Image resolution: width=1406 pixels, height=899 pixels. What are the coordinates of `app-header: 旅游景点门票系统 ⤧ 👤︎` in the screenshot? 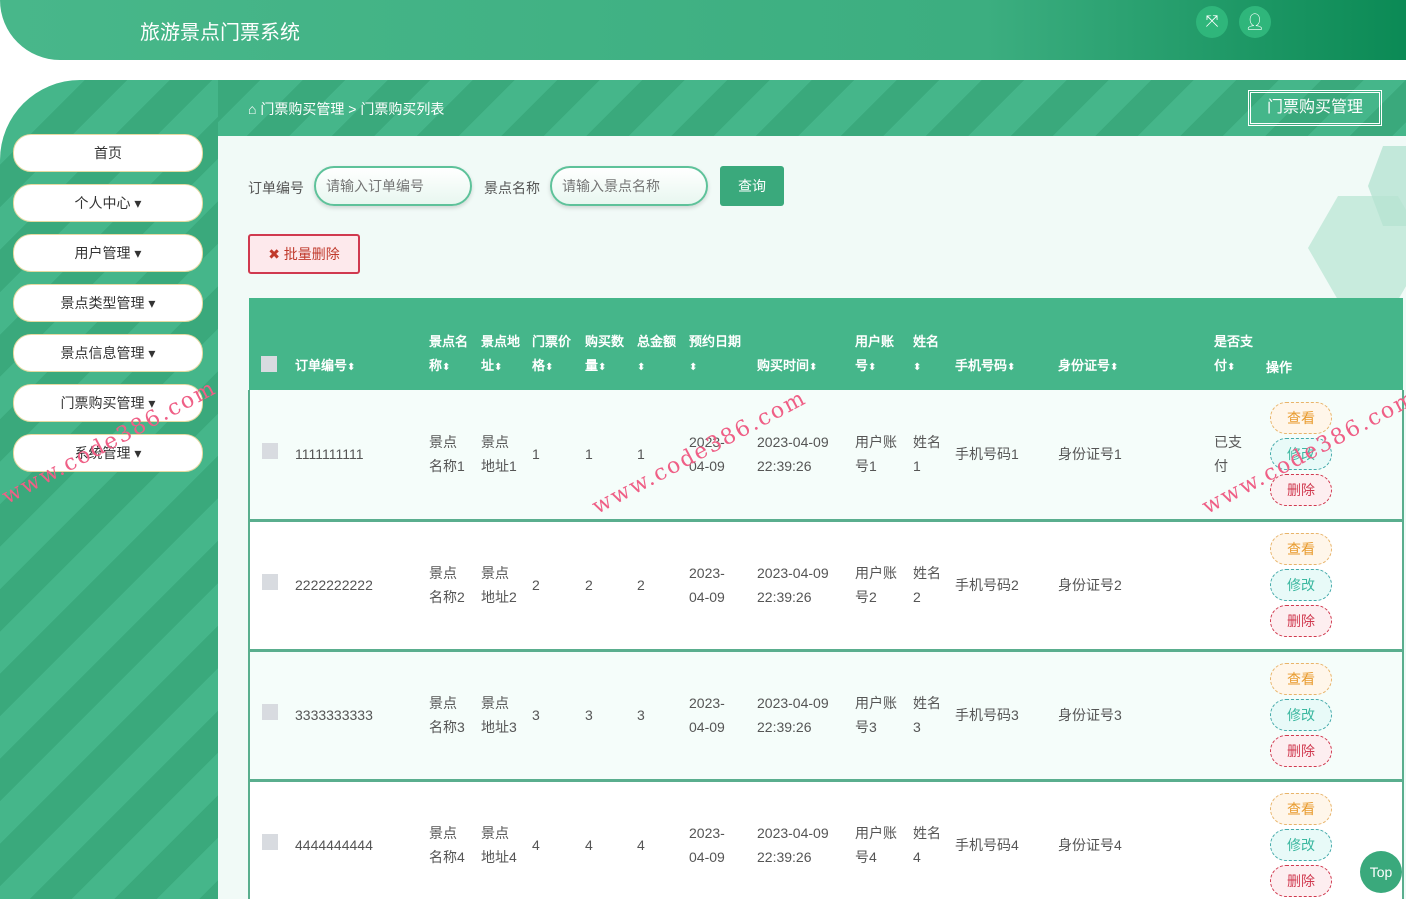 It's located at (703, 30).